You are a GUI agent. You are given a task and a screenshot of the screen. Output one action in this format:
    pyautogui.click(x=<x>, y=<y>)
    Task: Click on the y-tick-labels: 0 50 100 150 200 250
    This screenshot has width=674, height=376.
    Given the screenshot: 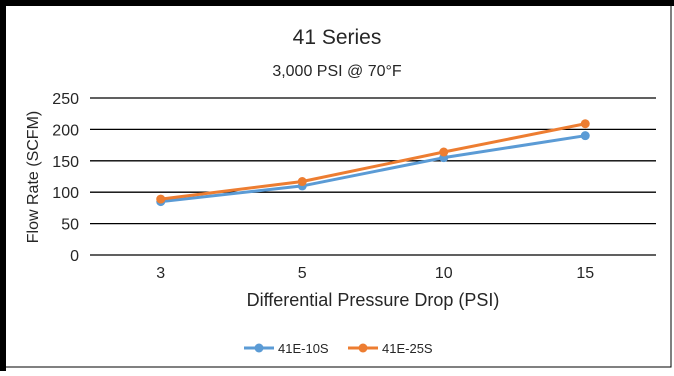 What is the action you would take?
    pyautogui.click(x=65, y=178)
    